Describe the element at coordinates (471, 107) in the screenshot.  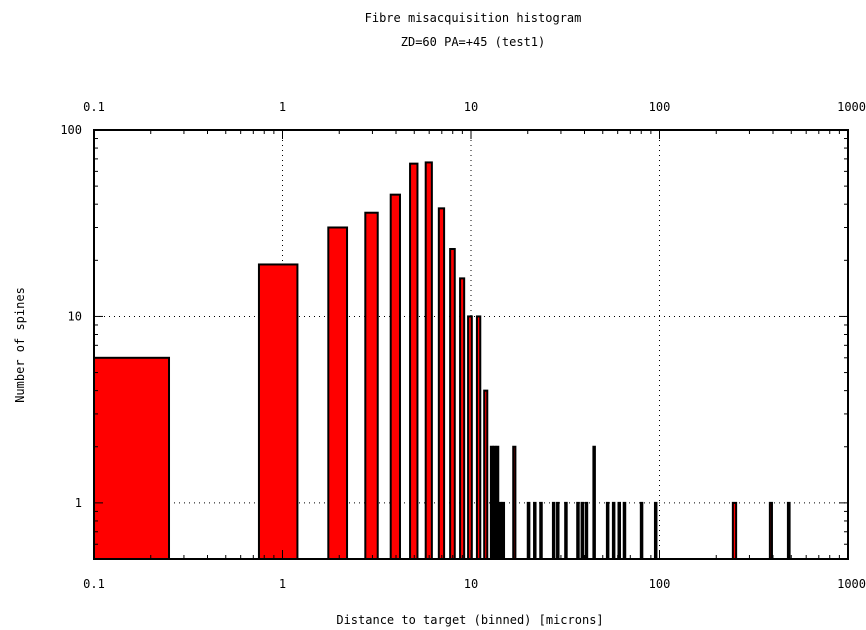
I see `x-tick-label-top: 10` at that location.